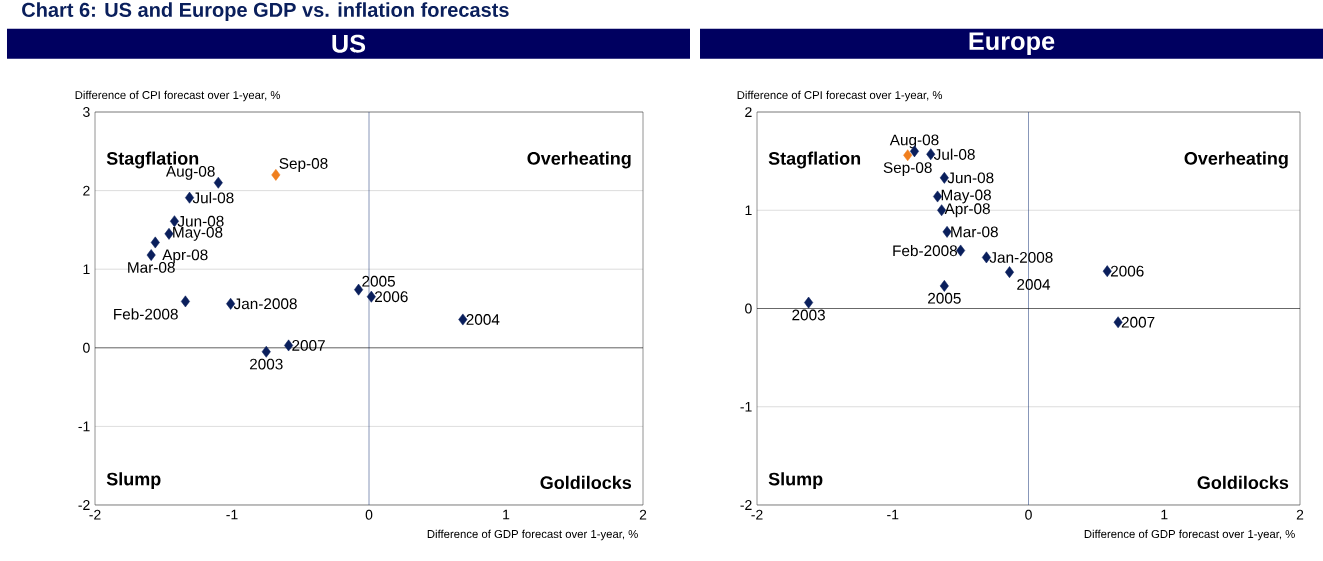  Describe the element at coordinates (914, 141) in the screenshot. I see `annotation: Aug-08` at that location.